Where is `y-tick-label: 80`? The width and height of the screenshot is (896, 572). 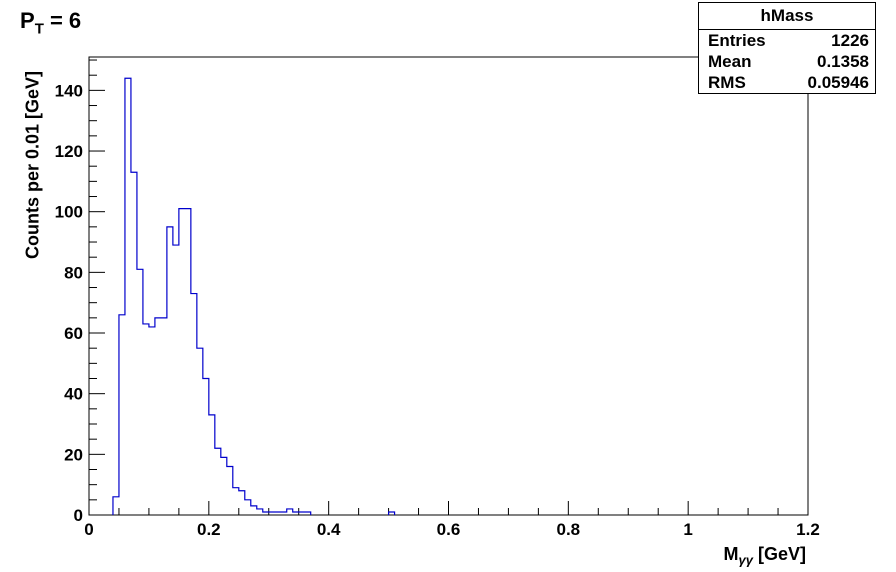 y-tick-label: 80 is located at coordinates (73, 272).